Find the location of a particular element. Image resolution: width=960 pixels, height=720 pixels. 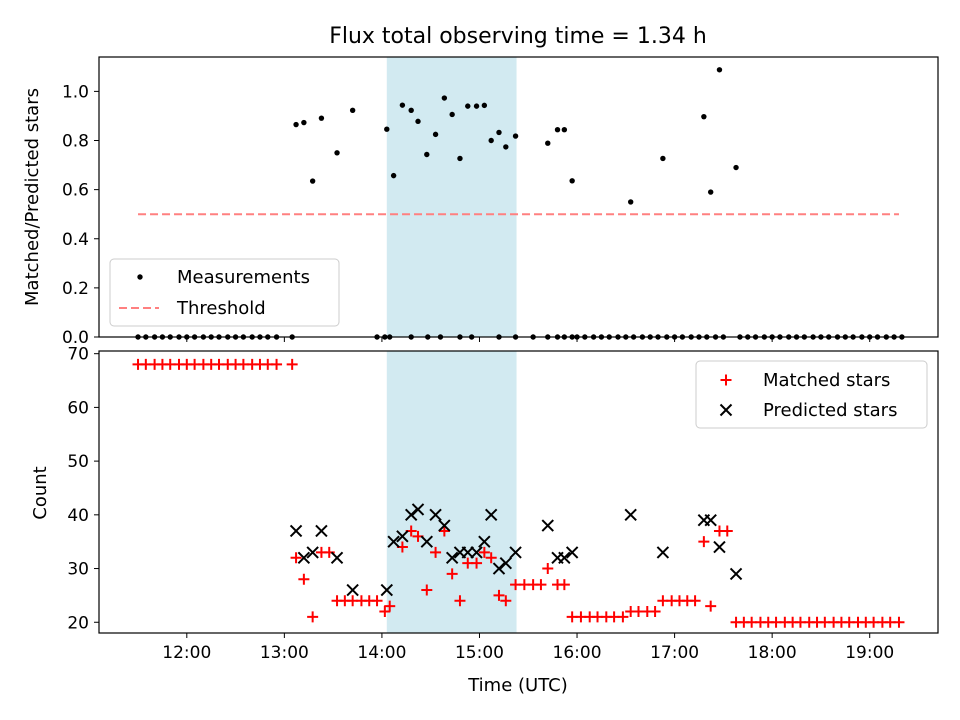

x-tick-label: 14:00 is located at coordinates (381, 653).